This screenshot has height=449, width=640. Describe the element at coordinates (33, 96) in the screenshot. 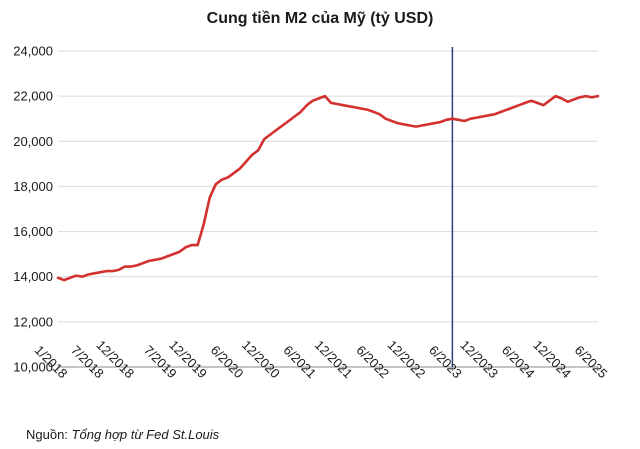

I see `y-tick-label: 22,000` at that location.